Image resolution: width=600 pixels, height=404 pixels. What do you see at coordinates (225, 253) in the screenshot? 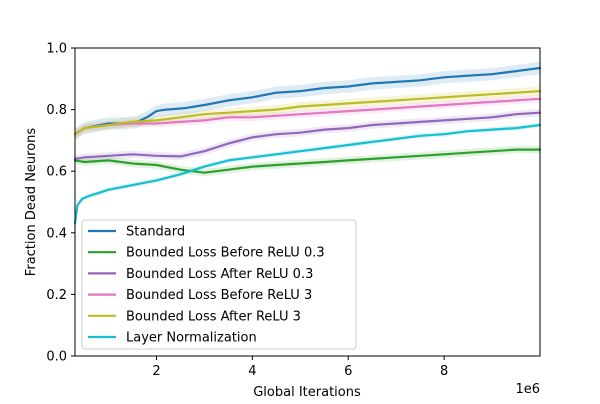
I see `legend-label-bounded-loss-before-relu-0-3: Bounded Loss Before ReLU 0.3` at bounding box center [225, 253].